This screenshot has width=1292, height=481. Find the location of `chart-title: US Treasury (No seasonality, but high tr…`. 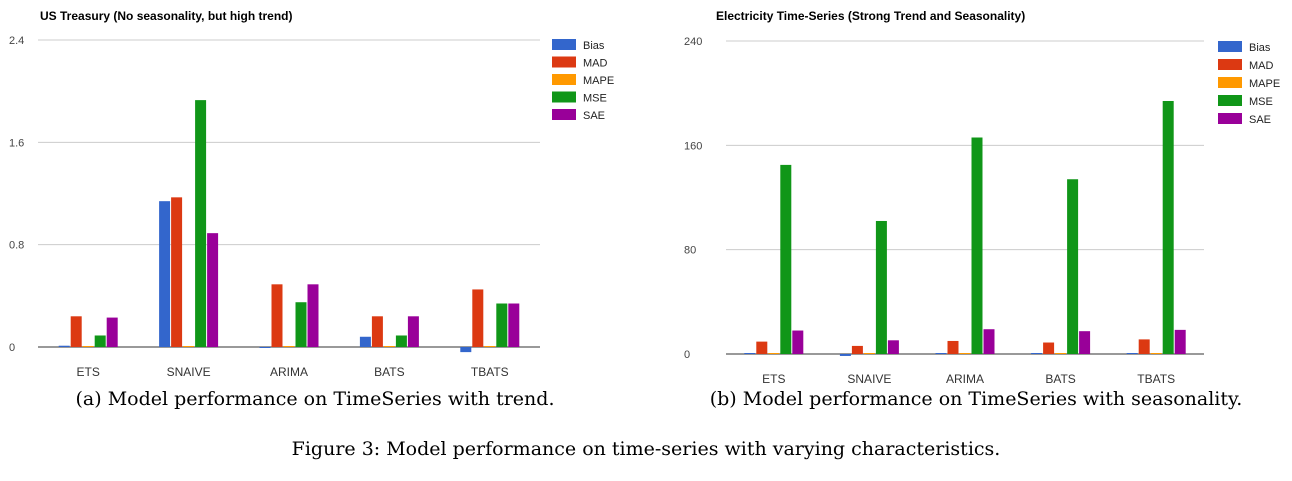

chart-title: US Treasury (No seasonality, but high tr… is located at coordinates (166, 16).